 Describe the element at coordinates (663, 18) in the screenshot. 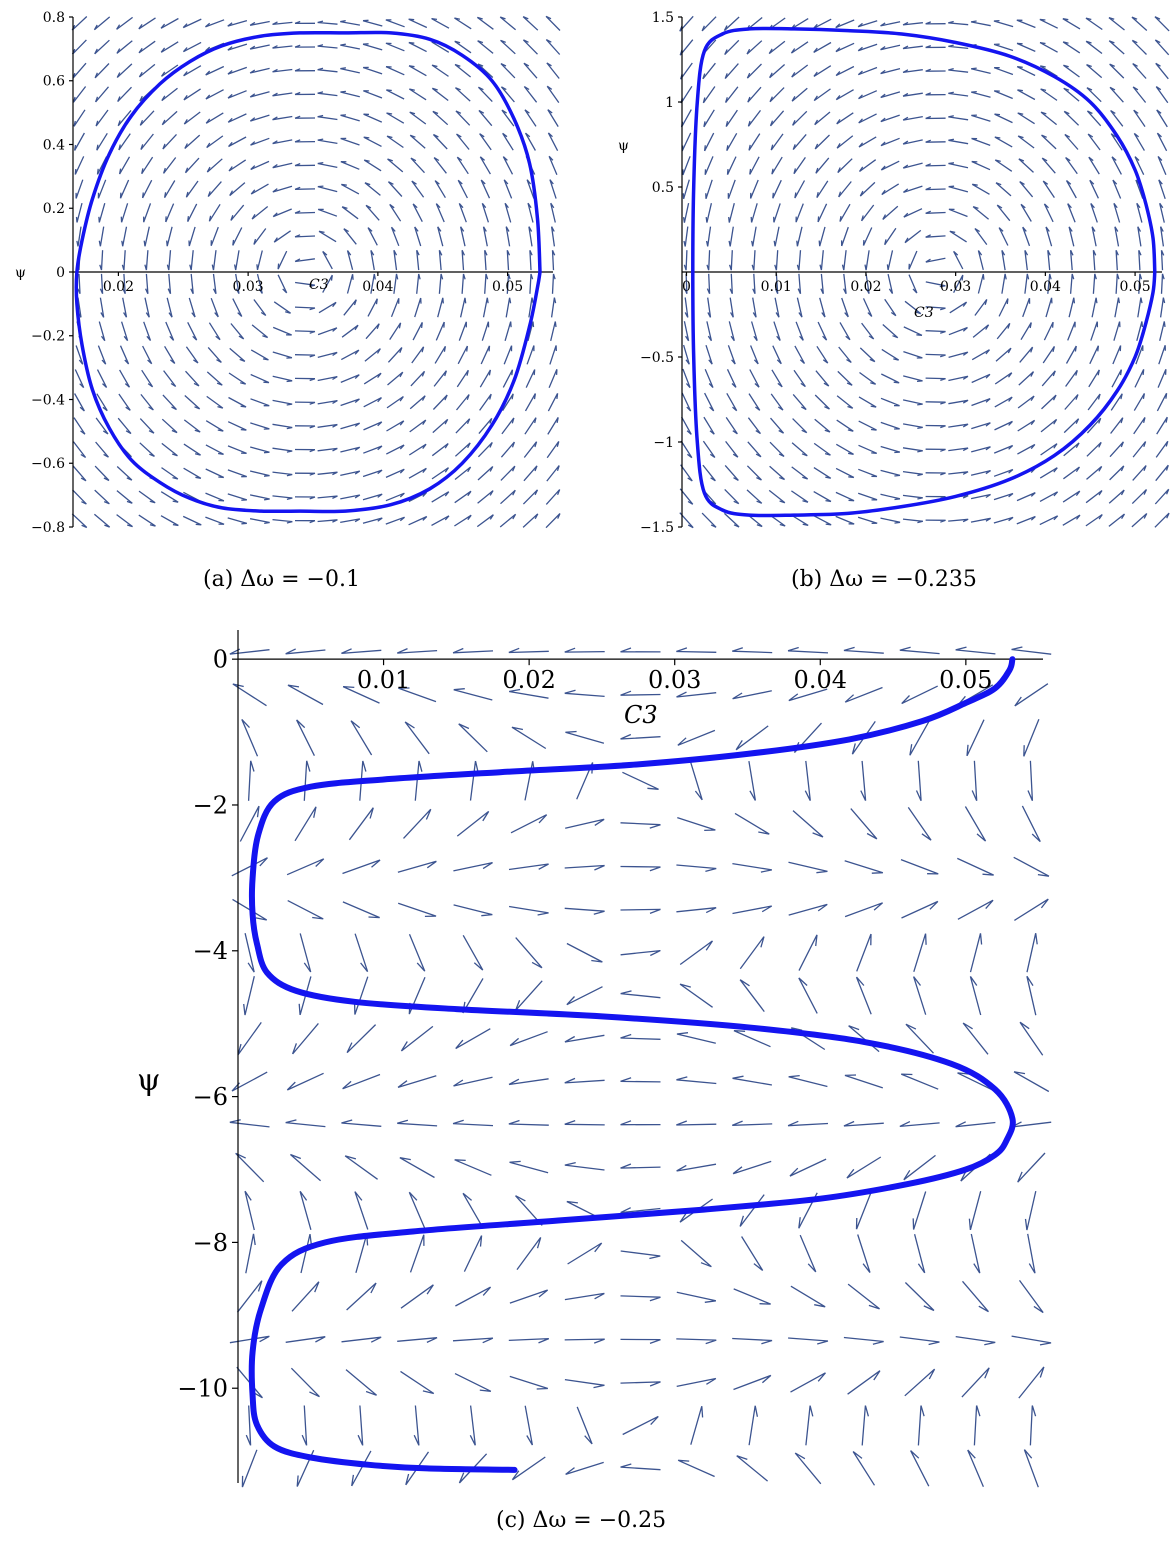

I see `y-tick-label: 1.5` at that location.